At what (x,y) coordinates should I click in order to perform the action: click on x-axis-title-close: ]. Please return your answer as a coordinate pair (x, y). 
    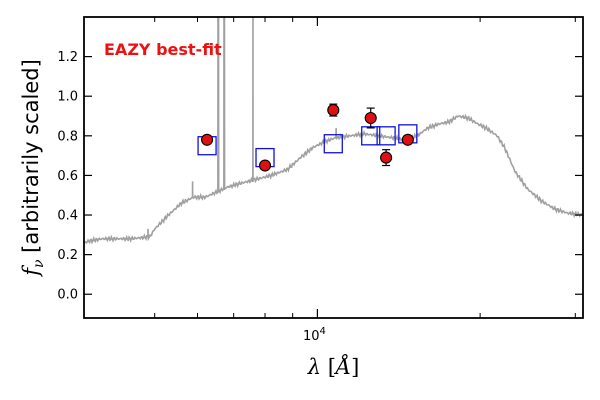
    Looking at the image, I should click on (355, 367).